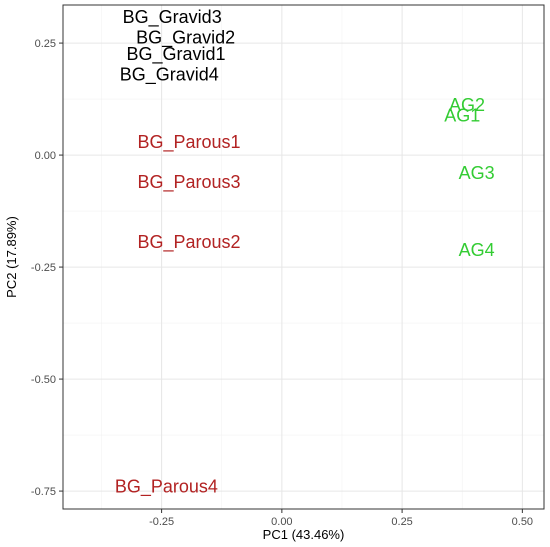 The height and width of the screenshot is (547, 550). I want to click on y-tick-label: -0.25, so click(43, 268).